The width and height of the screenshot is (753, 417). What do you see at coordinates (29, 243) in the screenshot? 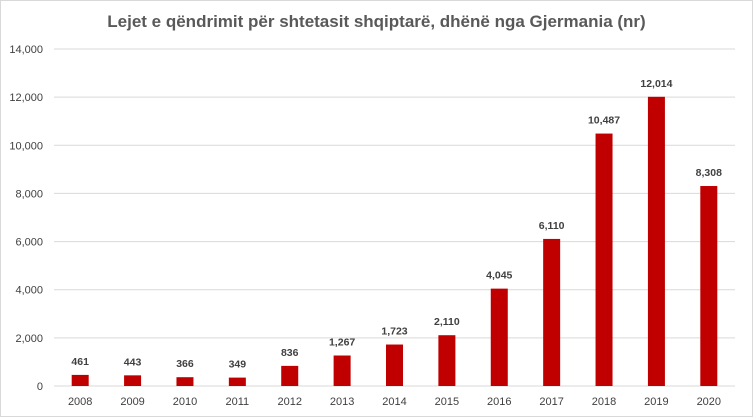
I see `y-tick-label: 6,000` at bounding box center [29, 243].